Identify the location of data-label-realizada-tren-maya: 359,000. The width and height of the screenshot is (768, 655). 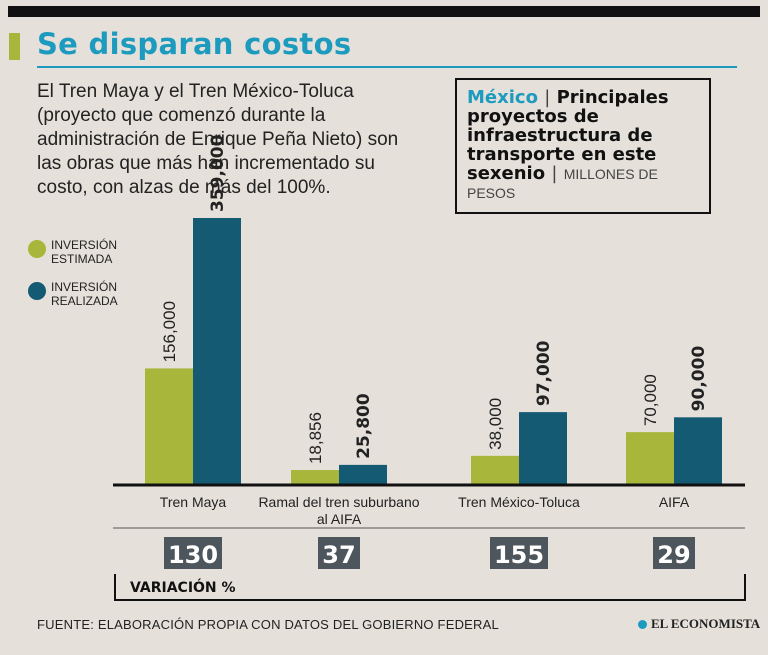
(218, 173).